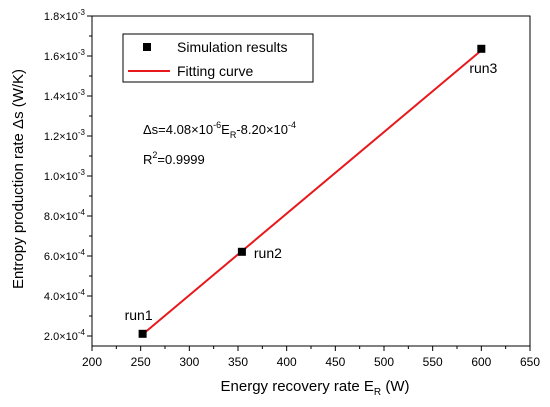  I want to click on legend-label-fitting: Fitting curve, so click(215, 71).